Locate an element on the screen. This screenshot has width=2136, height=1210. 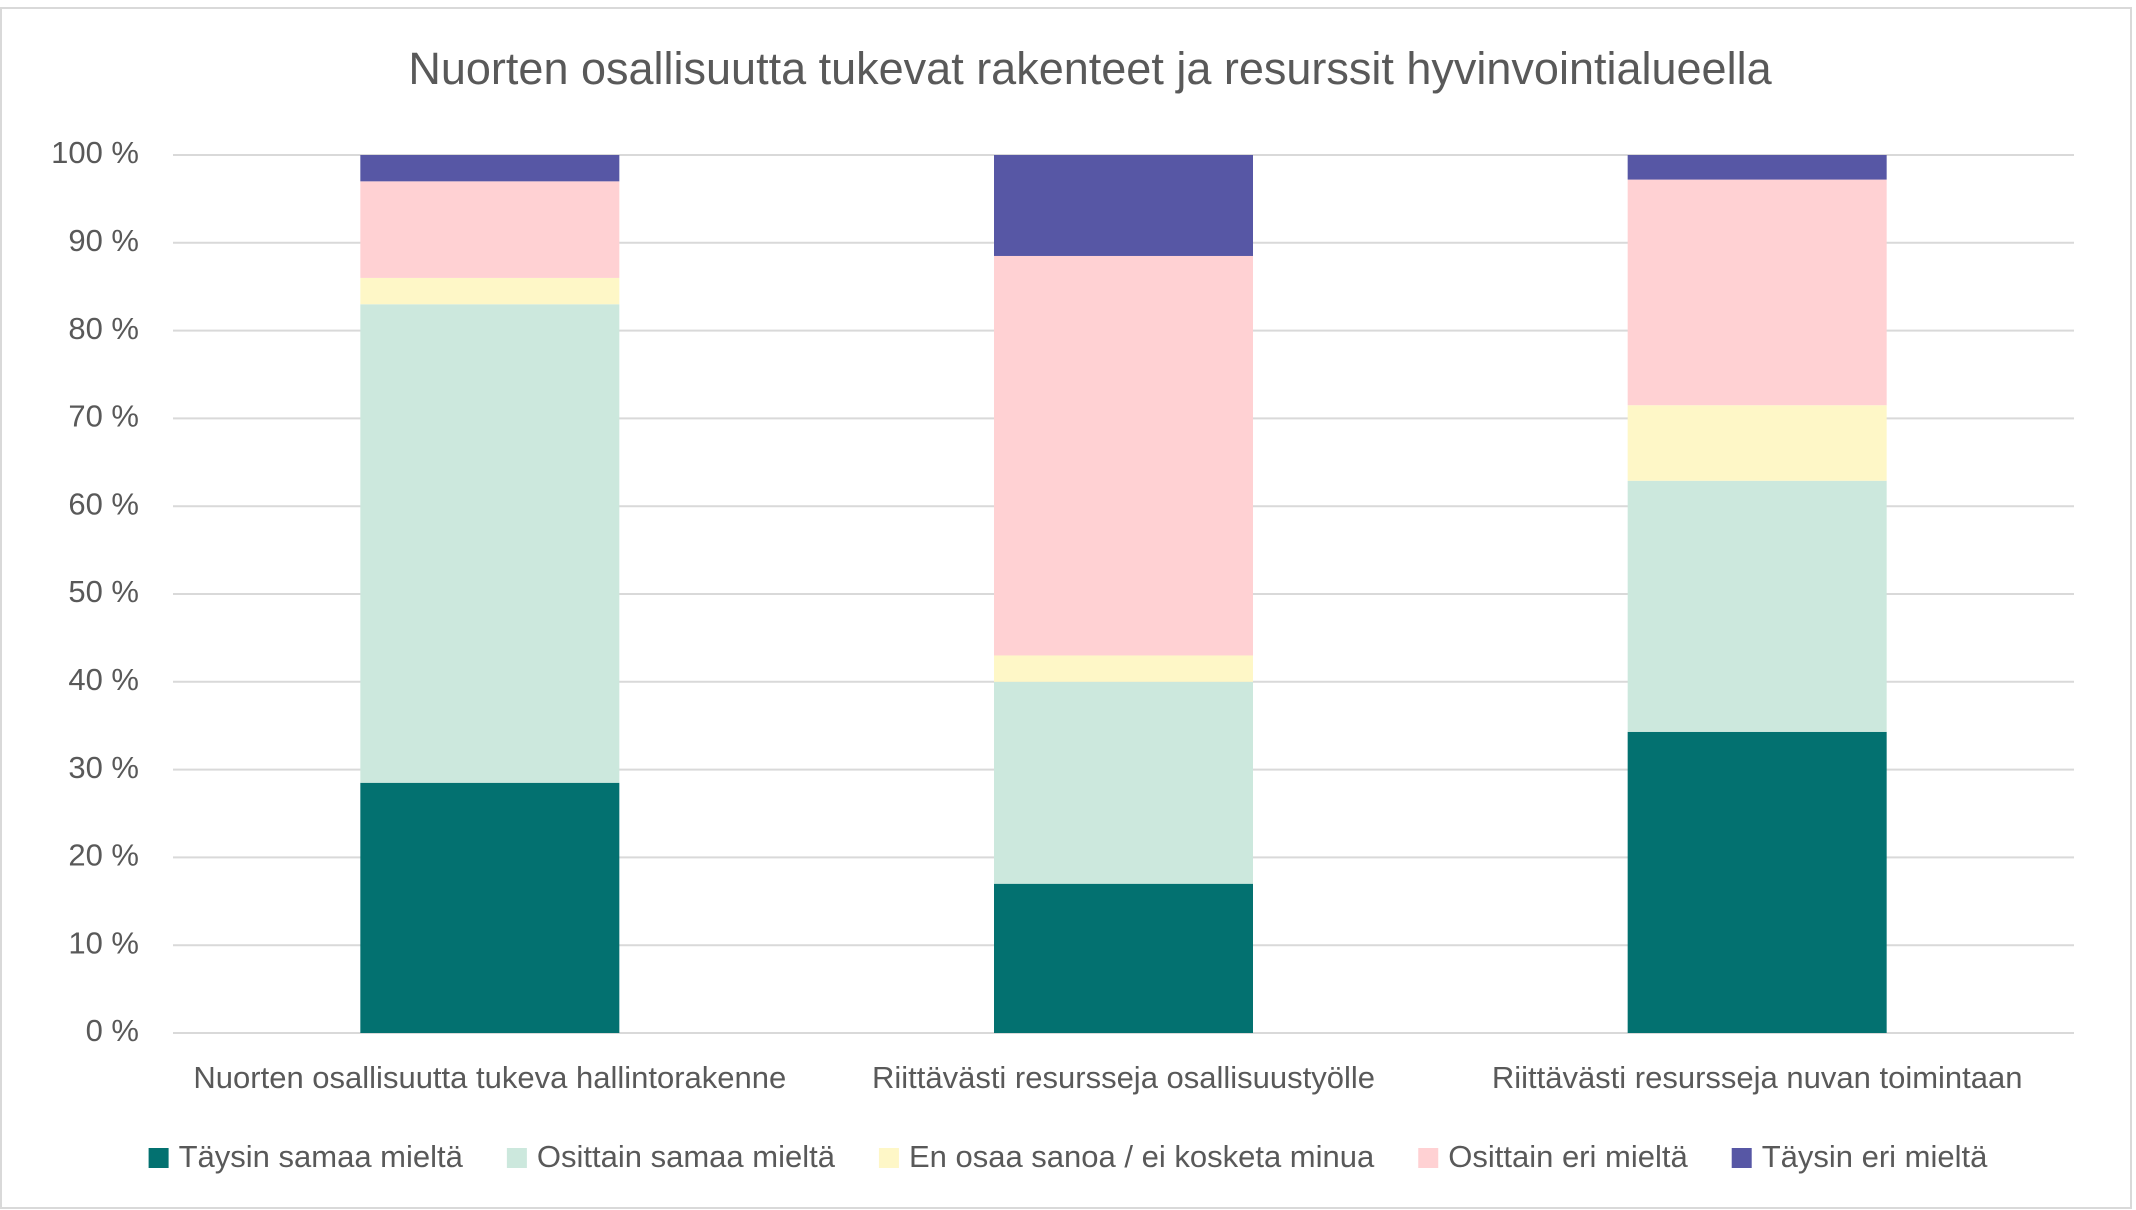
legend-label: En osaa sanoa / ei kosketa minua is located at coordinates (1142, 1156).